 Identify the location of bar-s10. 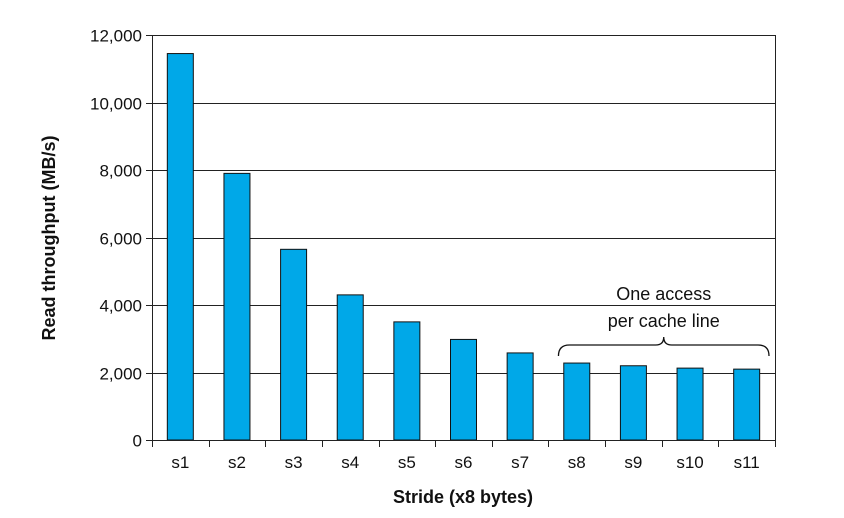
(690, 404).